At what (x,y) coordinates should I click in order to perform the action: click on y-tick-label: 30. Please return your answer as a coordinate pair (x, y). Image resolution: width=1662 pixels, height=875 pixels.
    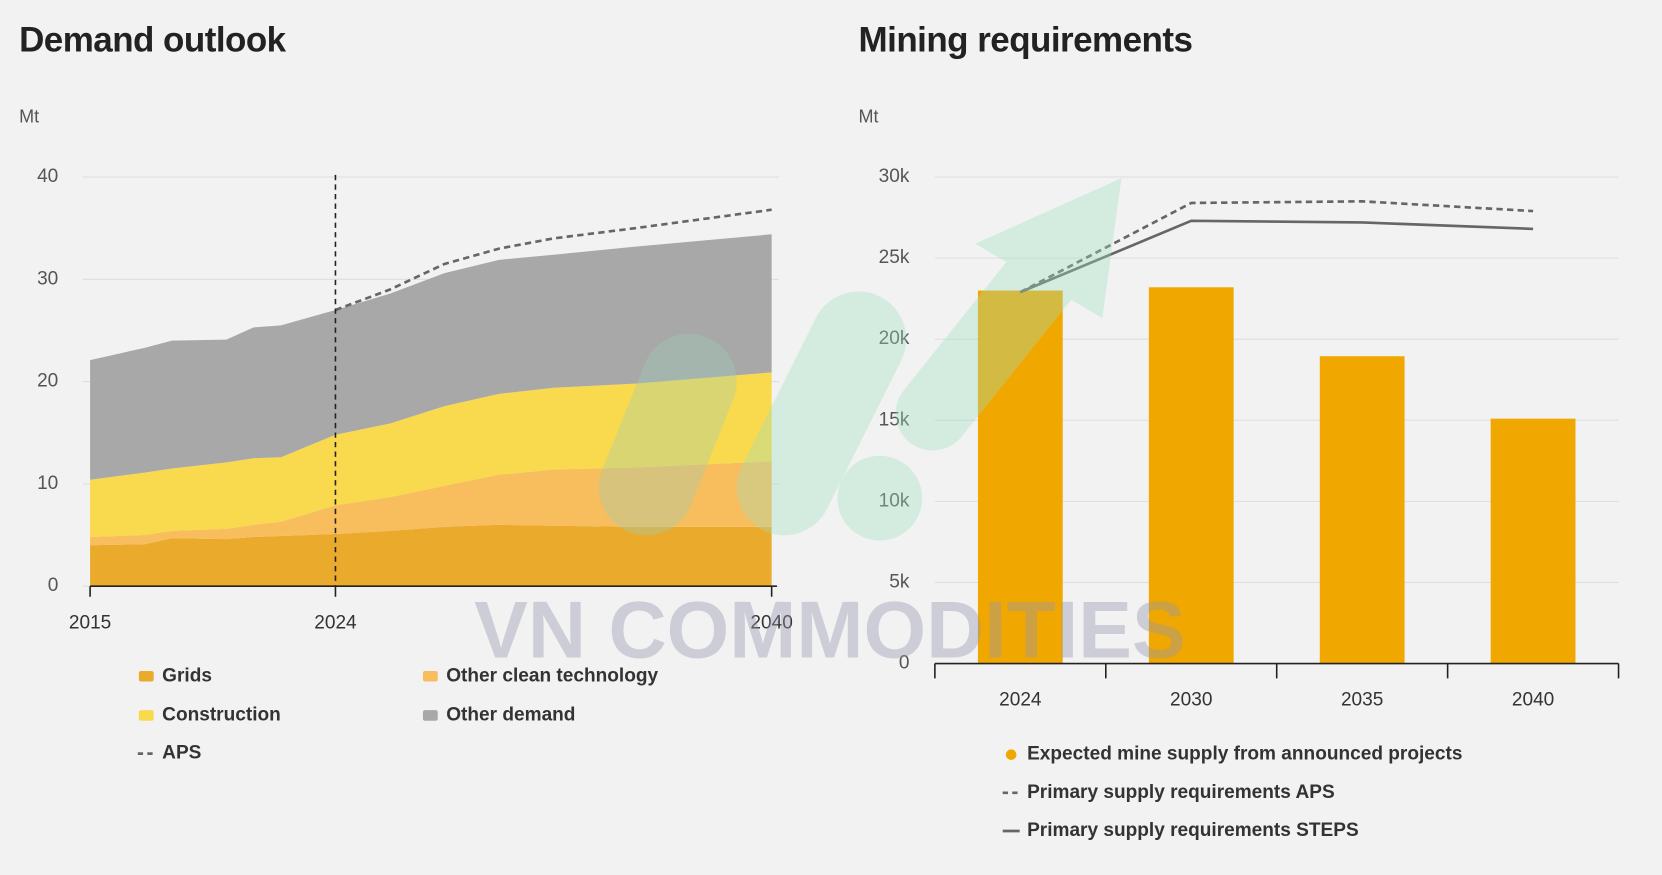
    Looking at the image, I should click on (47, 278).